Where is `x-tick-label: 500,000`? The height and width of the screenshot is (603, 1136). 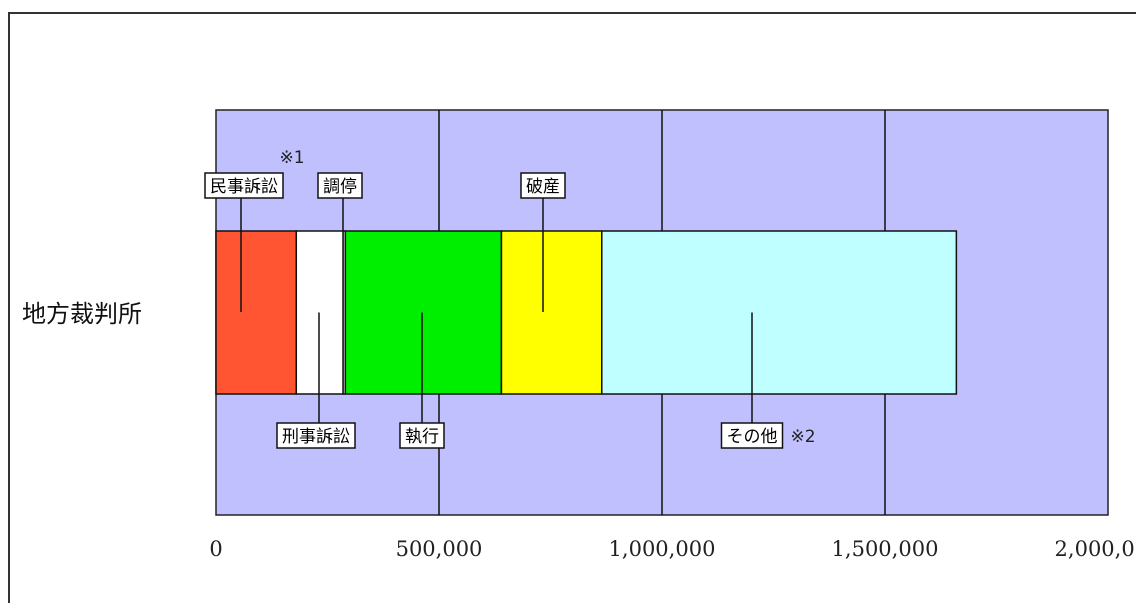
x-tick-label: 500,000 is located at coordinates (439, 549).